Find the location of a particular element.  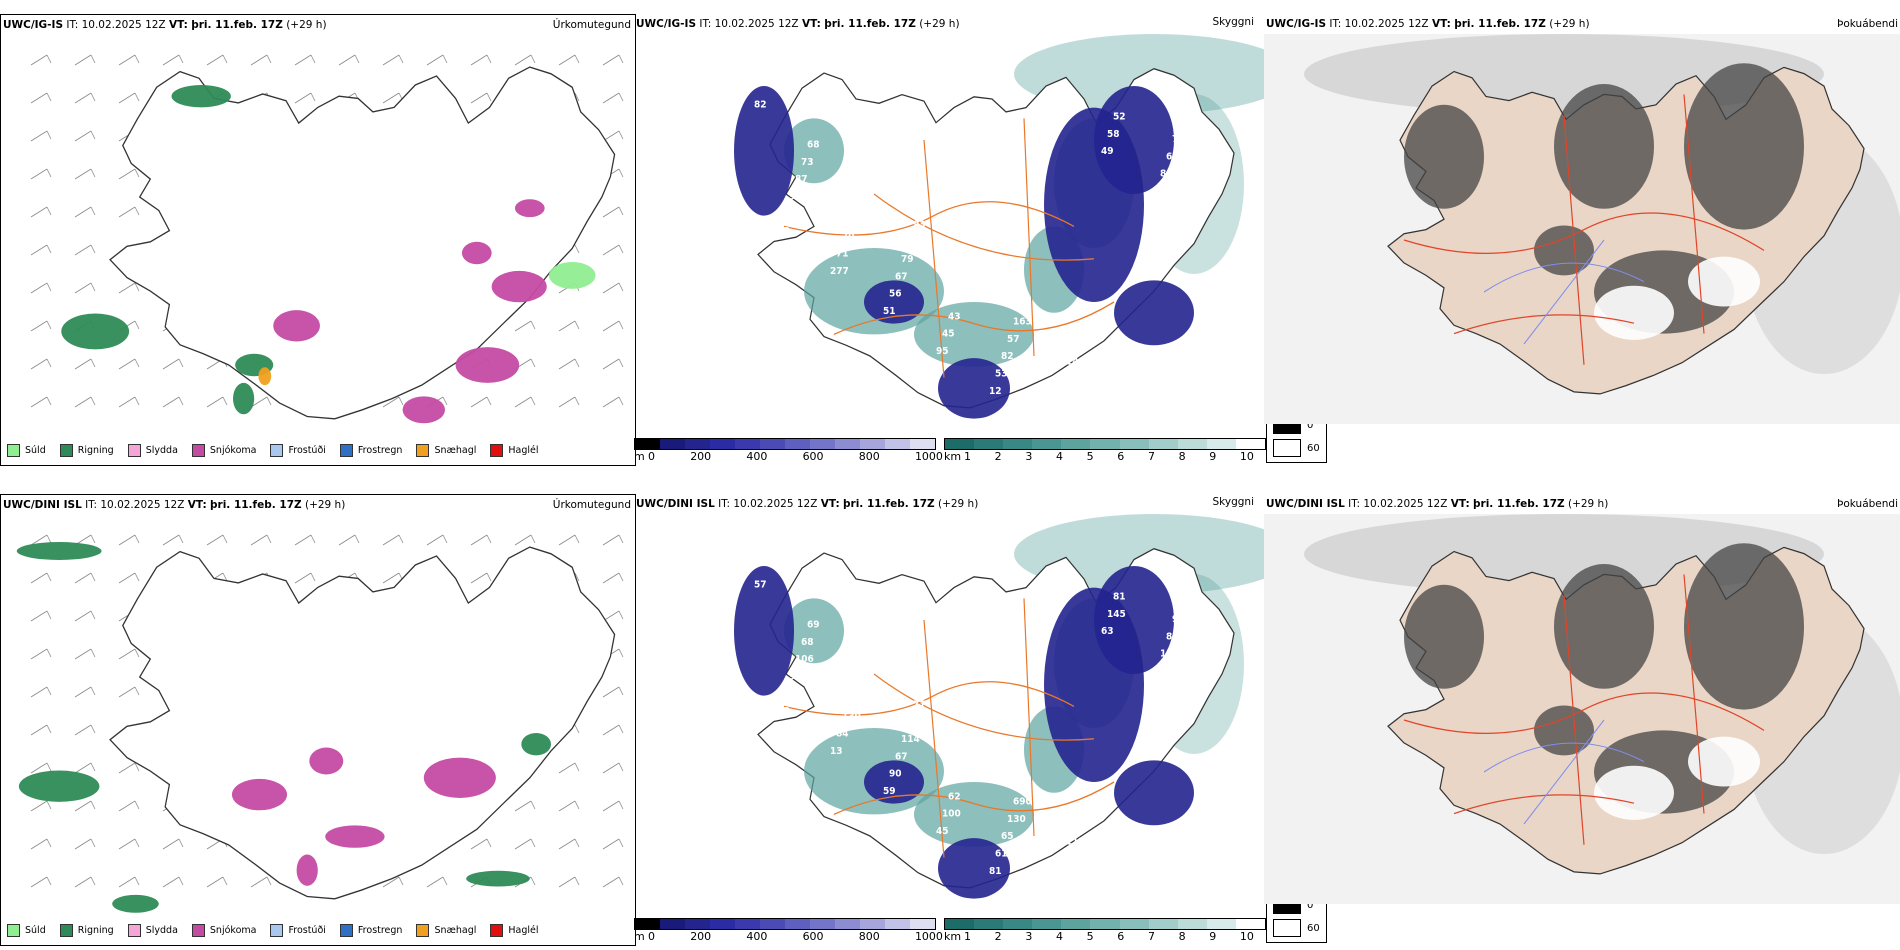

valid-label: VT: is located at coordinates (178, 25).